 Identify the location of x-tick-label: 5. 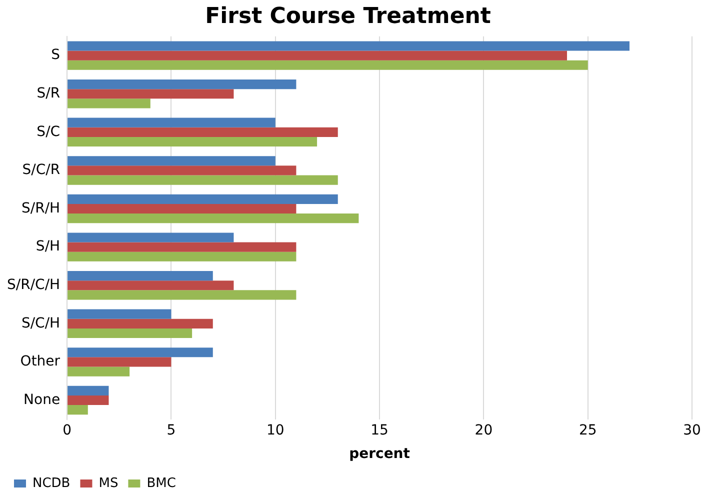
(171, 430).